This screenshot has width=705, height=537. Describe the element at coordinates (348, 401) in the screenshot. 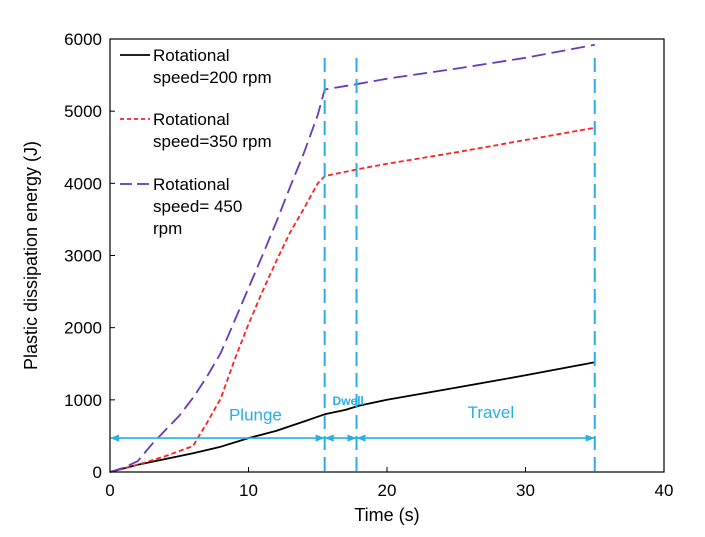

I see `phase-label-dwell: Dwell` at that location.